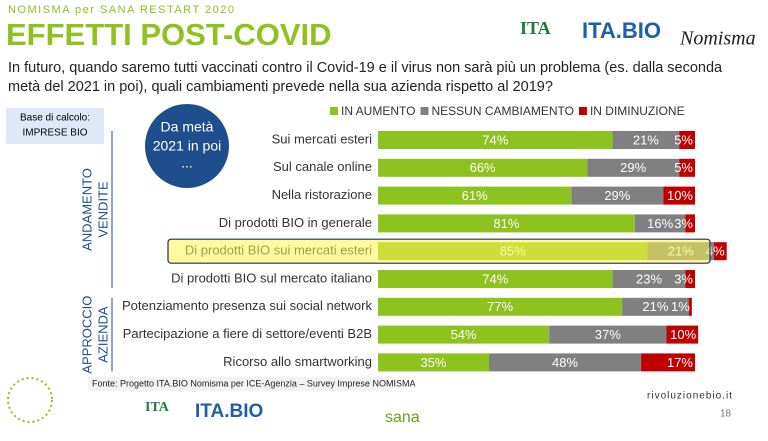 The height and width of the screenshot is (441, 768). I want to click on legend-label: NESSUN CAMBIAMENTO, so click(502, 111).